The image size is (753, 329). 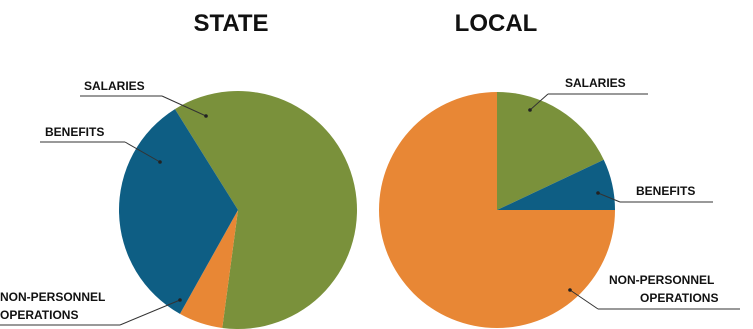 I want to click on local-label-benefits: BENEFITS, so click(x=654, y=193).